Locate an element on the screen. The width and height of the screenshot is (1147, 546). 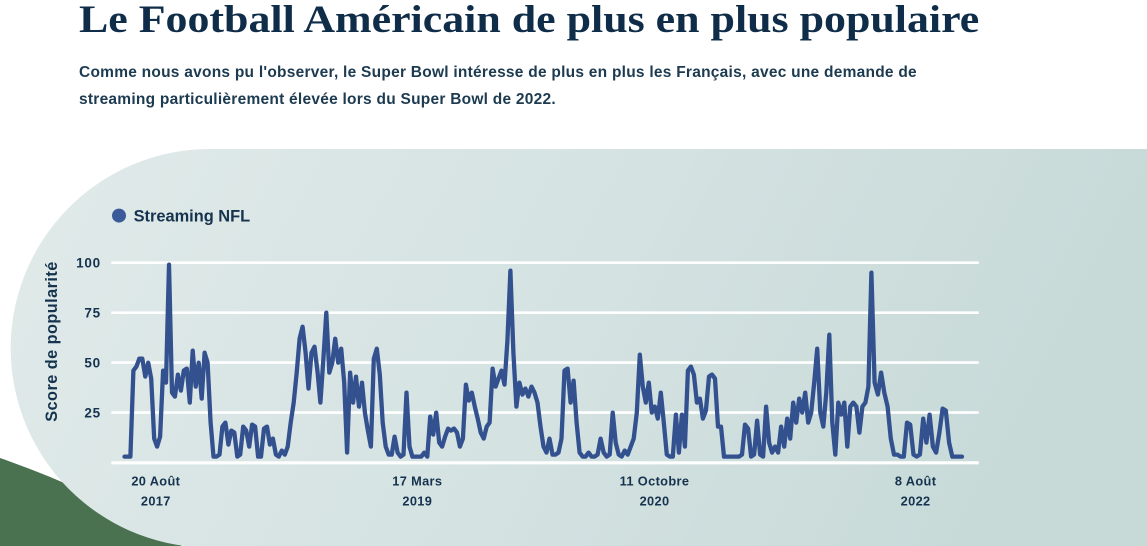
svg-text: 25 is located at coordinates (92, 412).